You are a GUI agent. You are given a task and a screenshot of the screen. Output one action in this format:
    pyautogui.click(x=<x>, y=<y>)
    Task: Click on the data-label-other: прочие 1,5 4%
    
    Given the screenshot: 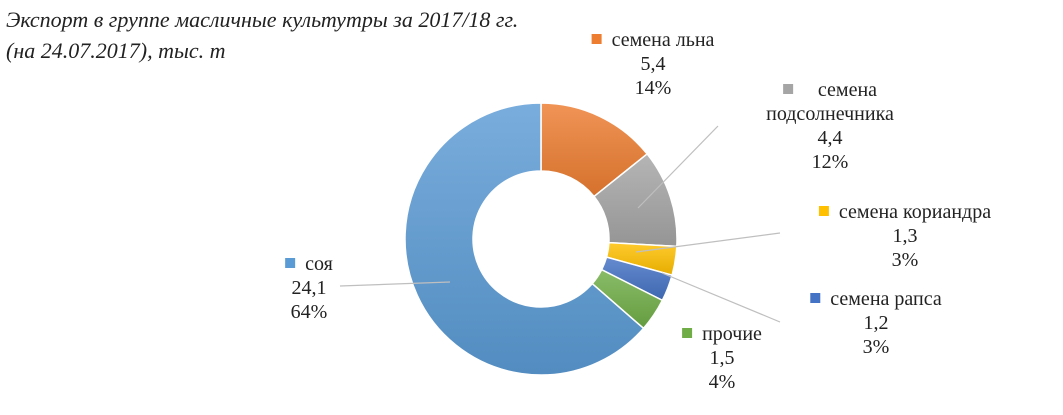 What is the action you would take?
    pyautogui.click(x=722, y=358)
    